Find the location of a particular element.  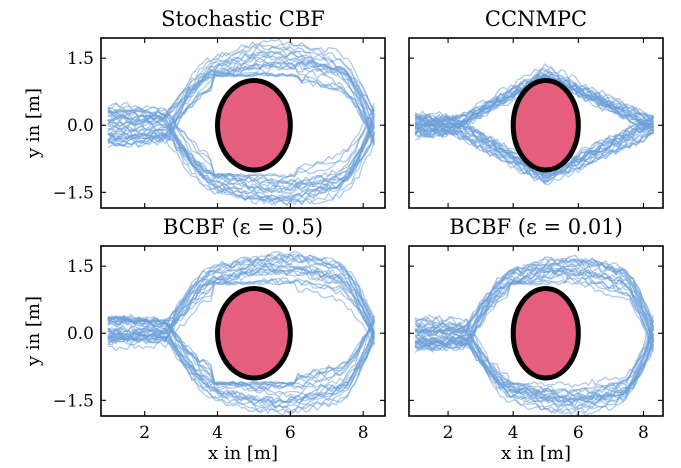

subplot-title: BCBF (ε = 0.5) is located at coordinates (243, 227).